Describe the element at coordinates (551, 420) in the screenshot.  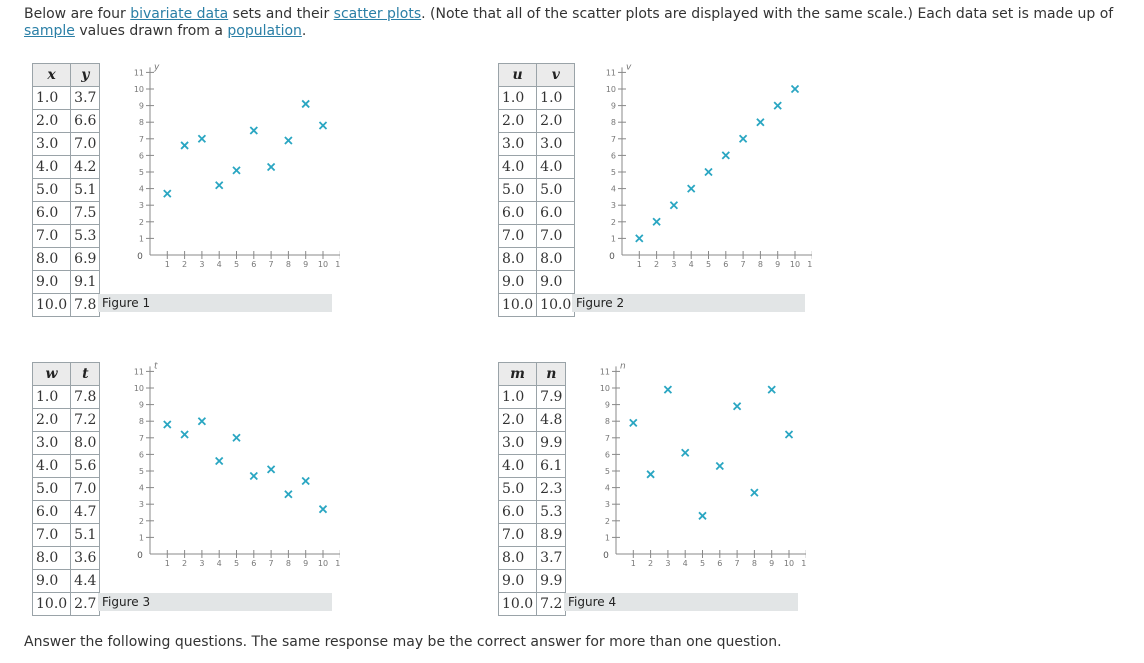
I see `y-value-cell: 4.8` at that location.